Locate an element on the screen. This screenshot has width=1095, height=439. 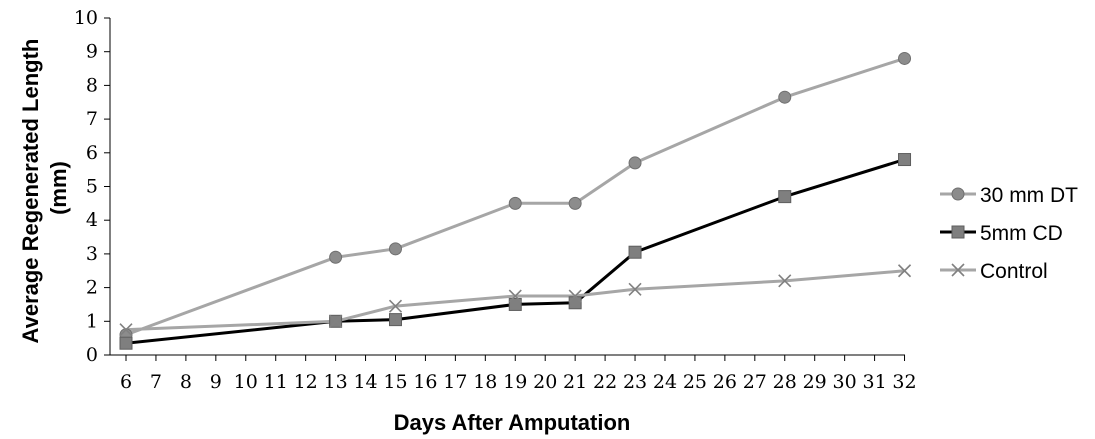
legend-item-5mm-cd: 5mm CD is located at coordinates (1001, 233).